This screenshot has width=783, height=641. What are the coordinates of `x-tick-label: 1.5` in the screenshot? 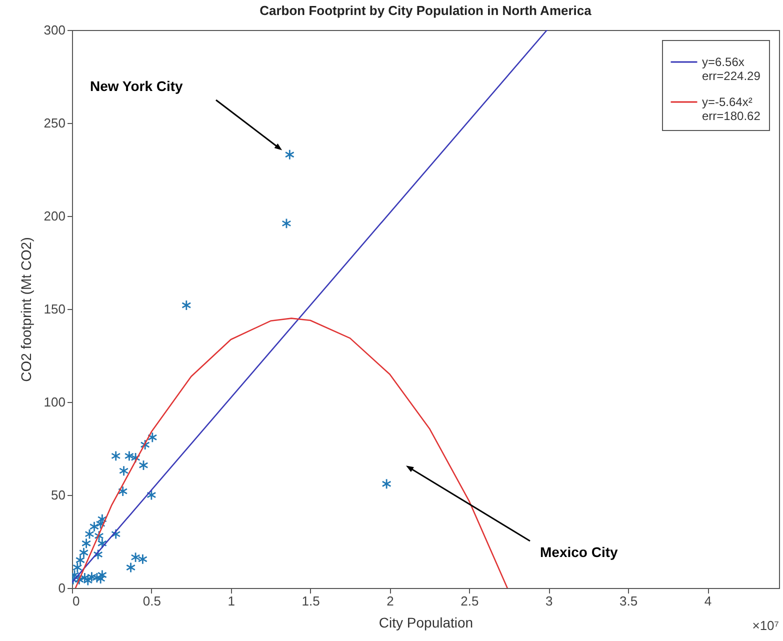 It's located at (311, 601).